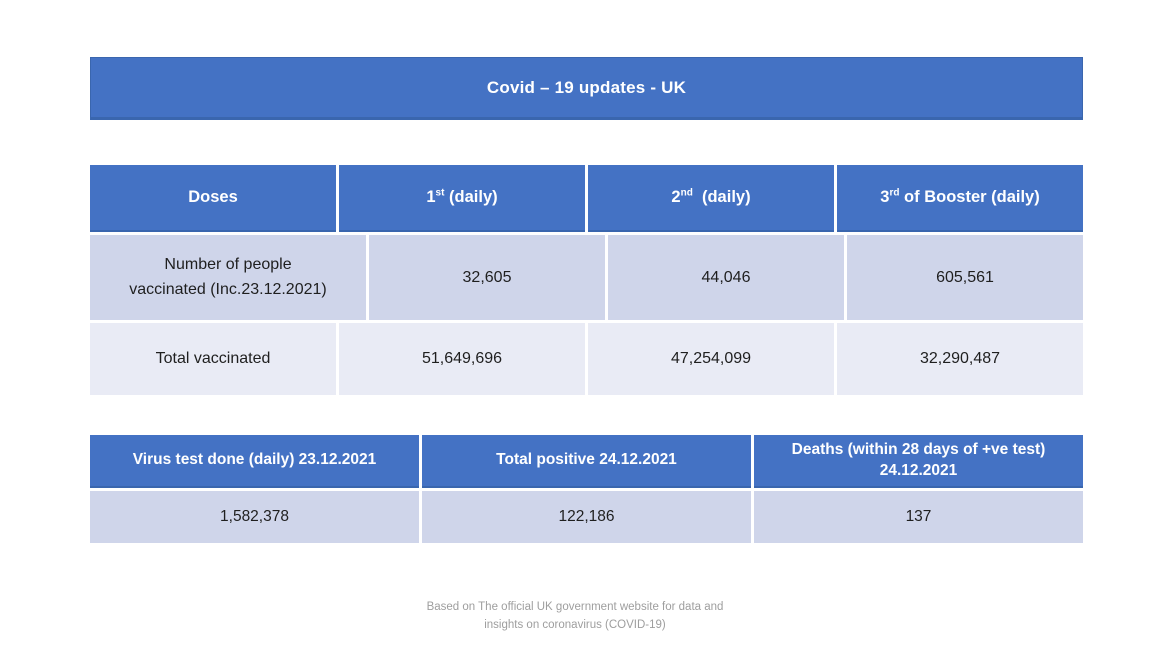 Image resolution: width=1150 pixels, height=647 pixels. What do you see at coordinates (965, 277) in the screenshot?
I see `value-booster-daily: 605,561` at bounding box center [965, 277].